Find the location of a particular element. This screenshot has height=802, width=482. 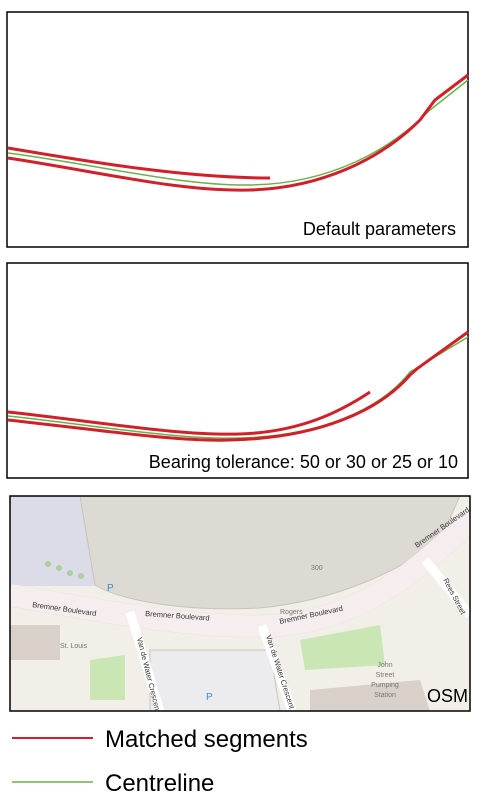

legend-label: Matched segments is located at coordinates (206, 739).